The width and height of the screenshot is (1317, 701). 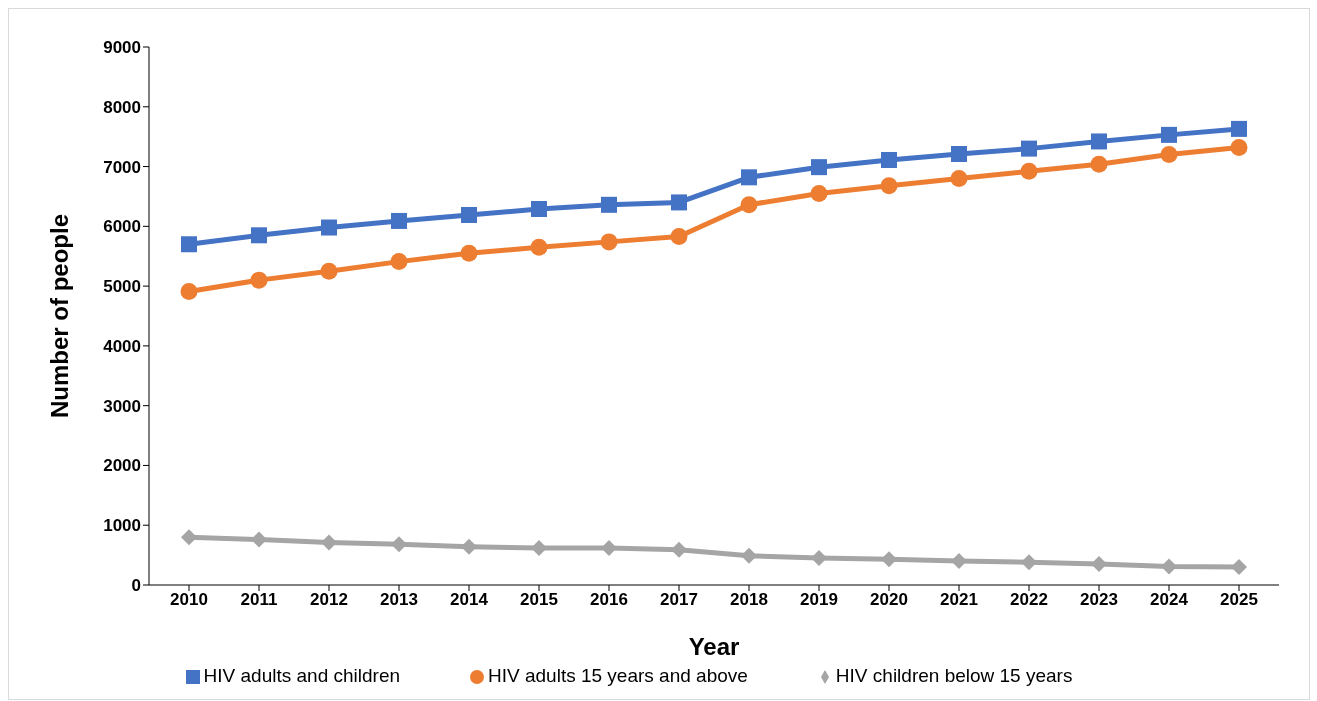 I want to click on x-tick-label: 2023, so click(x=1099, y=600).